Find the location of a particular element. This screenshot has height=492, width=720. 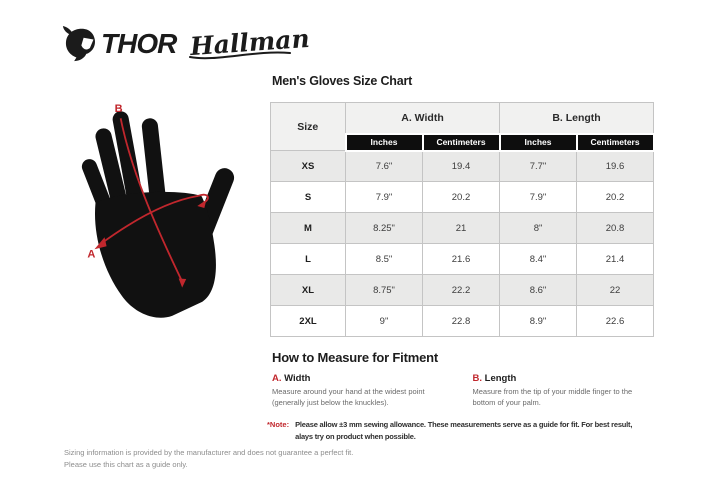

table-row: M 8.25" 21 8" 20.8 is located at coordinates (462, 228).